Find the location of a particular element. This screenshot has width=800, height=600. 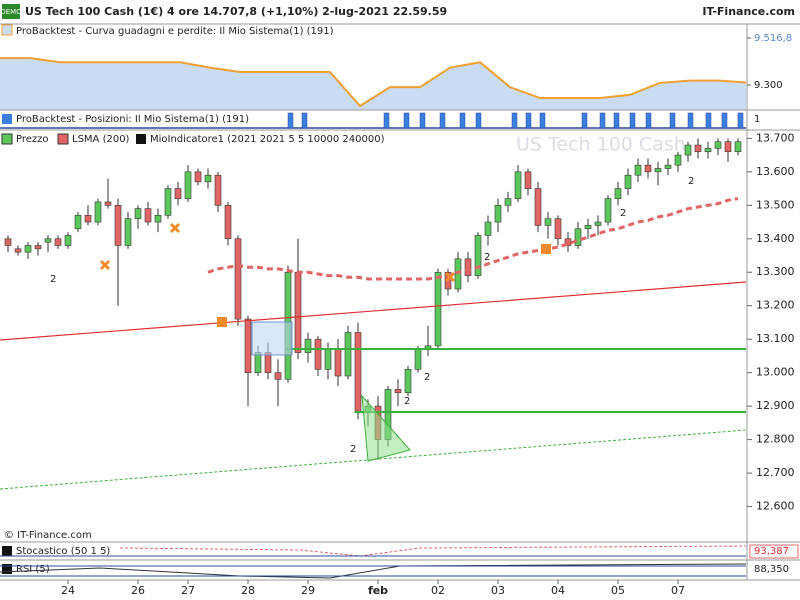

panel-label: RSI (5) is located at coordinates (33, 569).